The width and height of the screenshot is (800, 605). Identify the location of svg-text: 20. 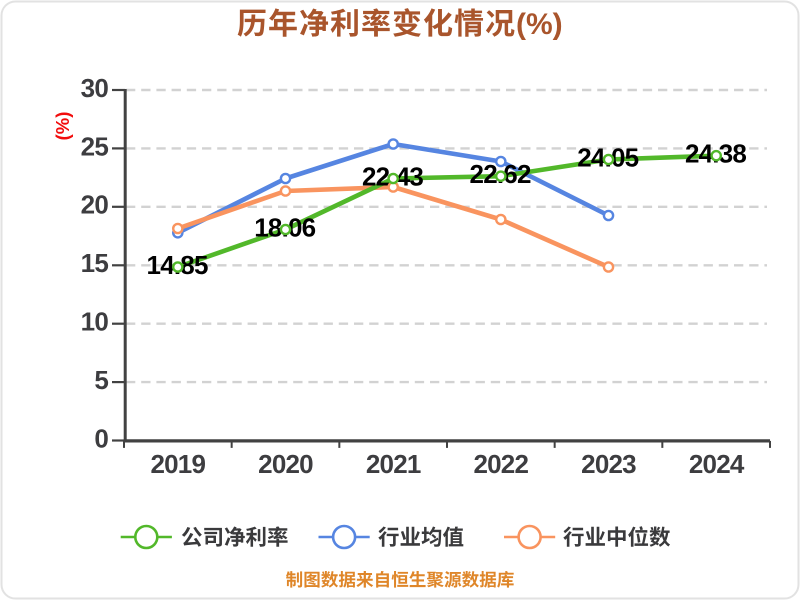
(95, 205).